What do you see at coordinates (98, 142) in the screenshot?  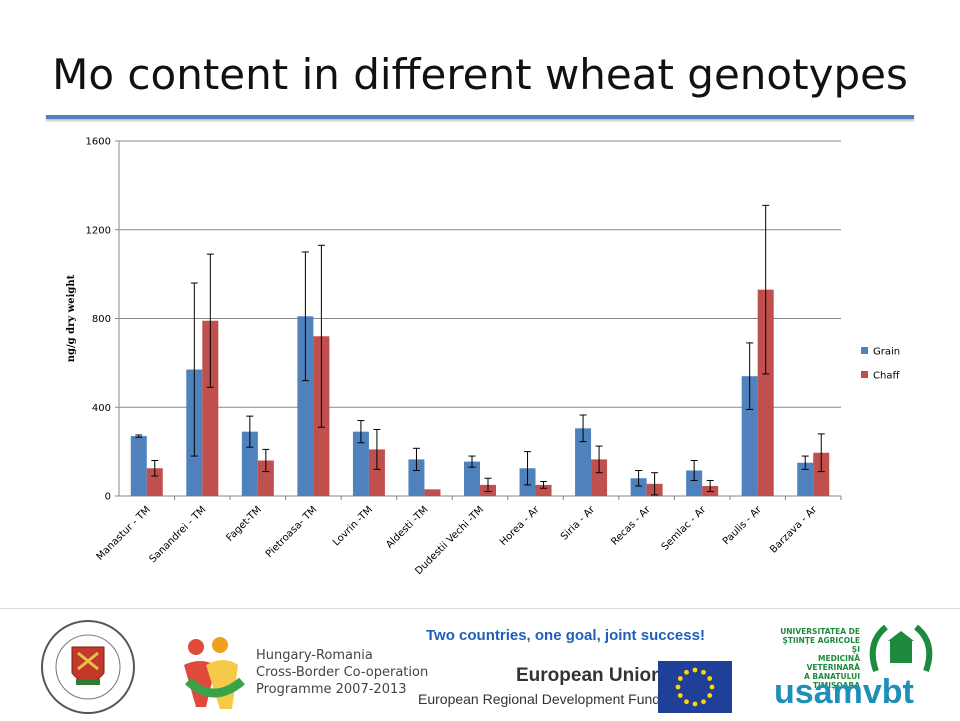 I see `y-tick-label: 1600` at bounding box center [98, 142].